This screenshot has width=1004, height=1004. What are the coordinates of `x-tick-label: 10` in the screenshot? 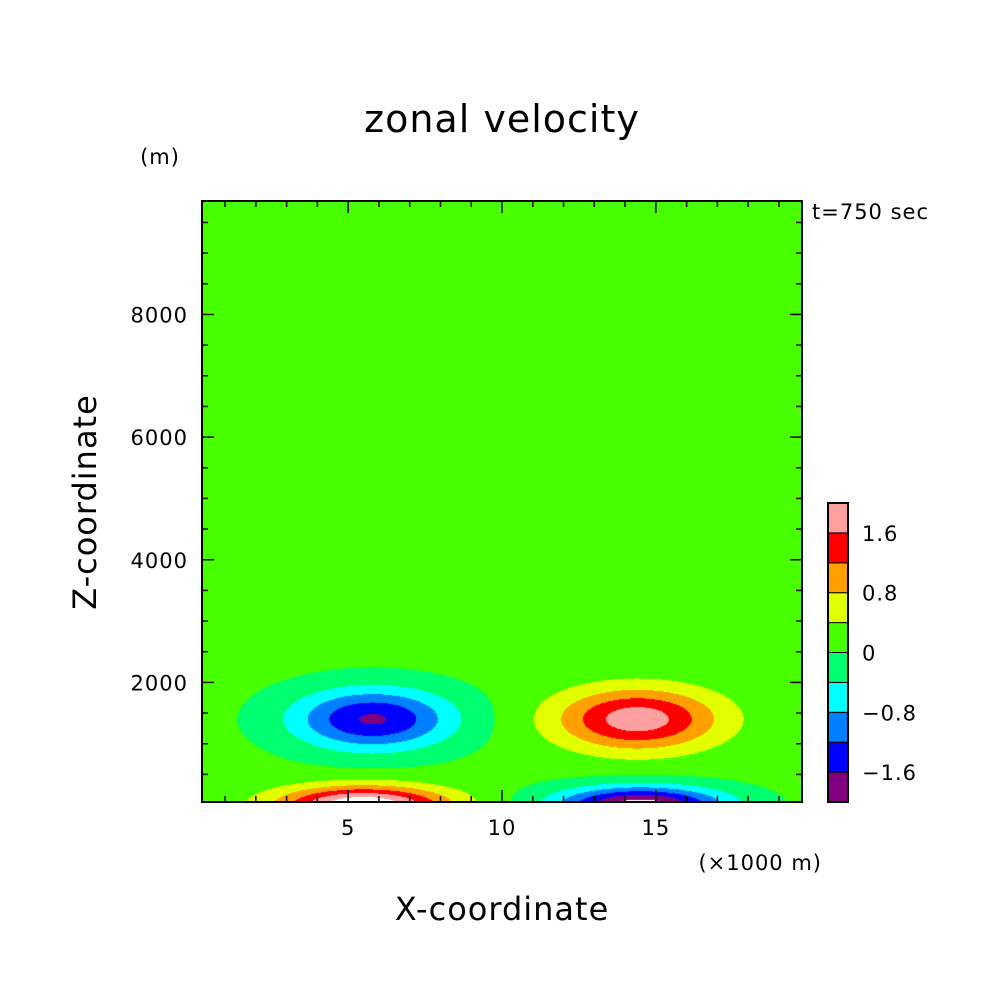 It's located at (502, 828).